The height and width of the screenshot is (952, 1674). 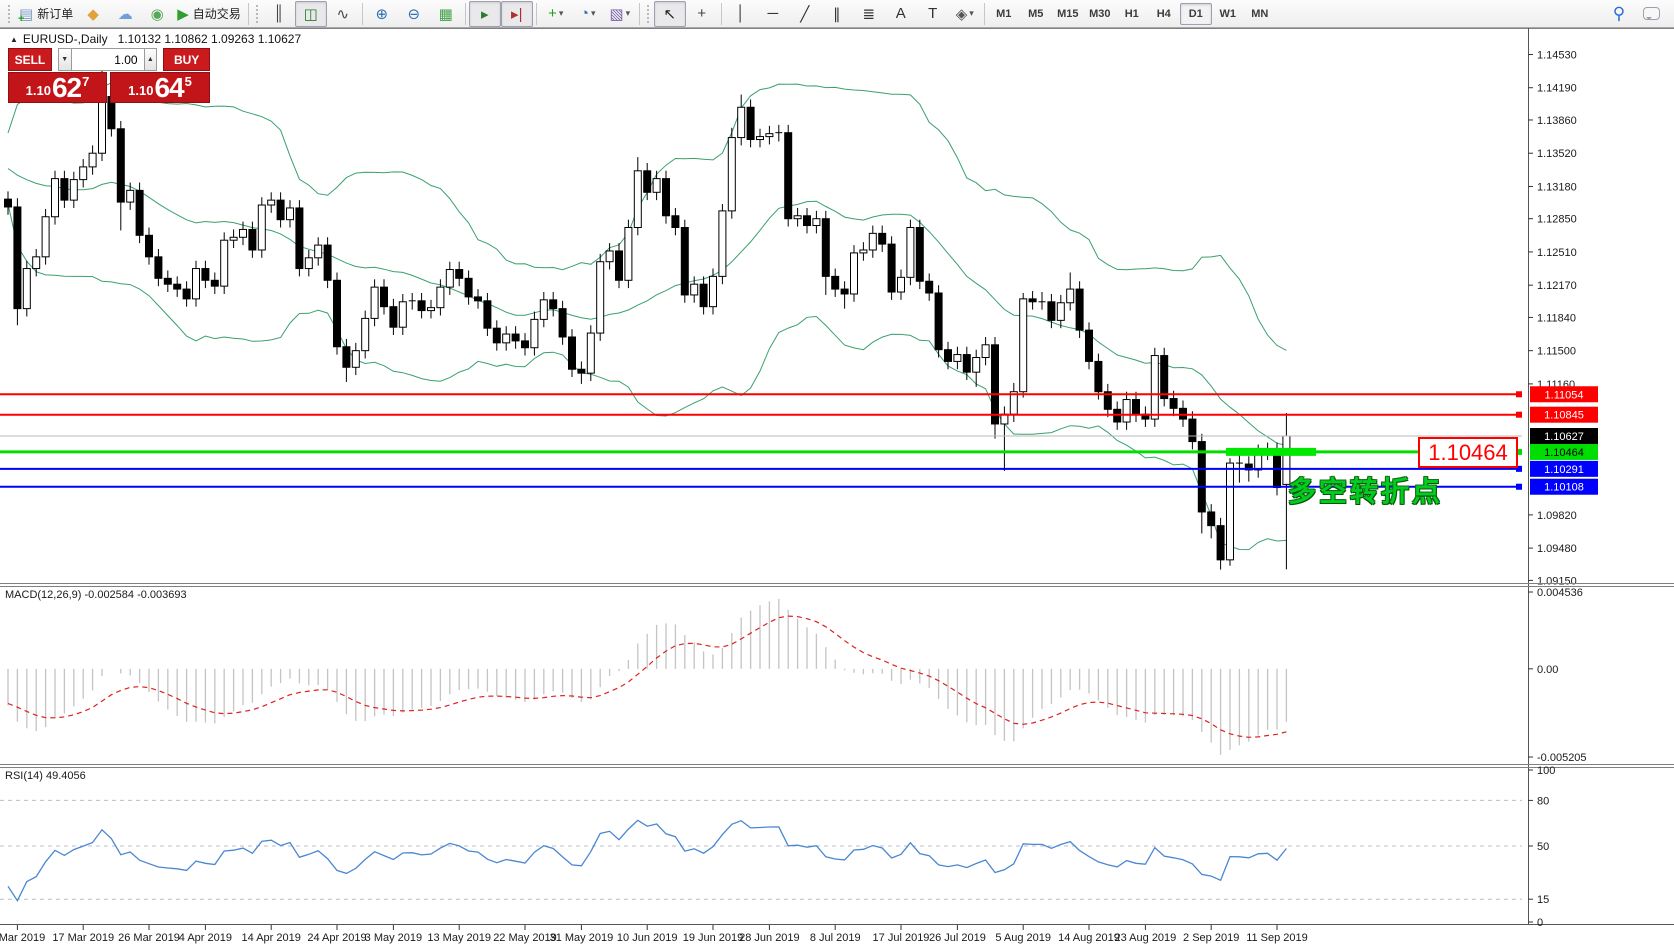 I want to click on trendline-button: ╱, so click(x=805, y=14).